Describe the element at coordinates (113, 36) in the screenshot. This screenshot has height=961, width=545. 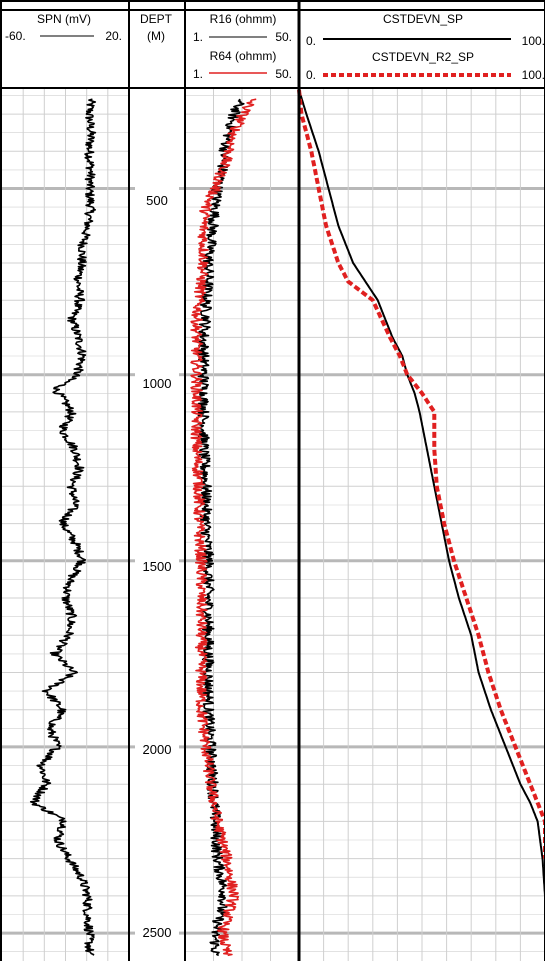
I see `spn-max-label: 20.` at that location.